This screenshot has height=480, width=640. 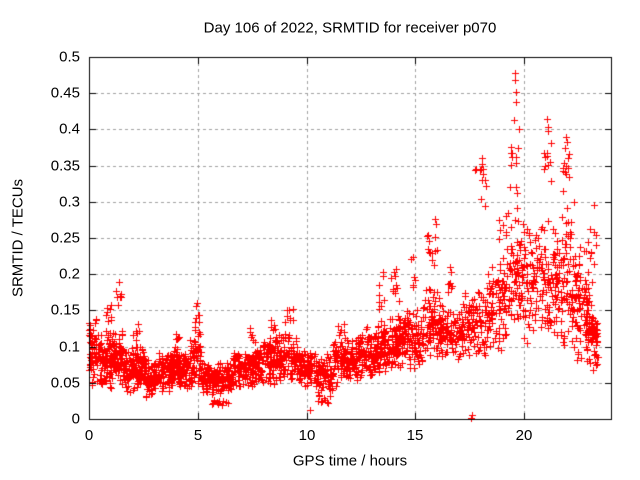 What do you see at coordinates (69, 129) in the screenshot?
I see `y-tick-label: 0.4` at bounding box center [69, 129].